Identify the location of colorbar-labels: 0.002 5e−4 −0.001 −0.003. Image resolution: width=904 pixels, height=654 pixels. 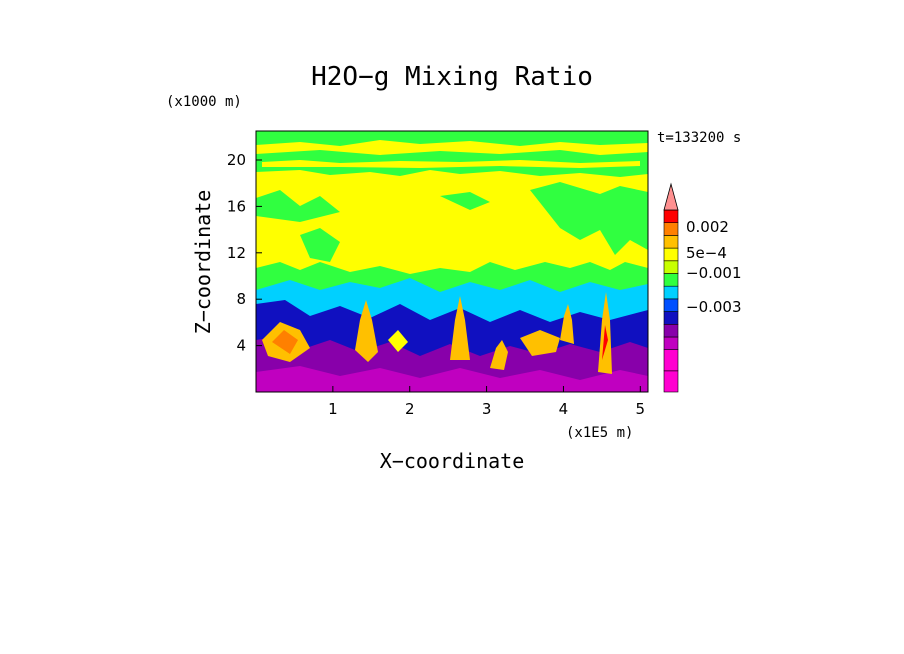
(714, 267).